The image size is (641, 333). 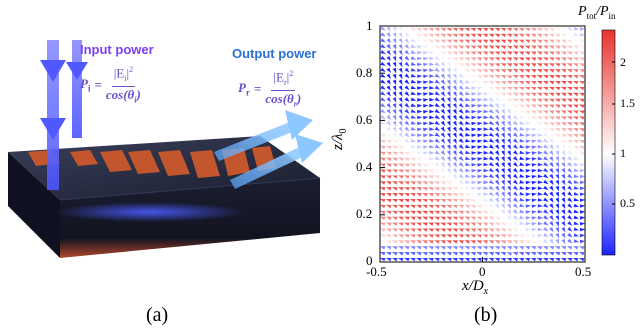 I want to click on colorbar-tick-label: 1.5, so click(x=627, y=103).